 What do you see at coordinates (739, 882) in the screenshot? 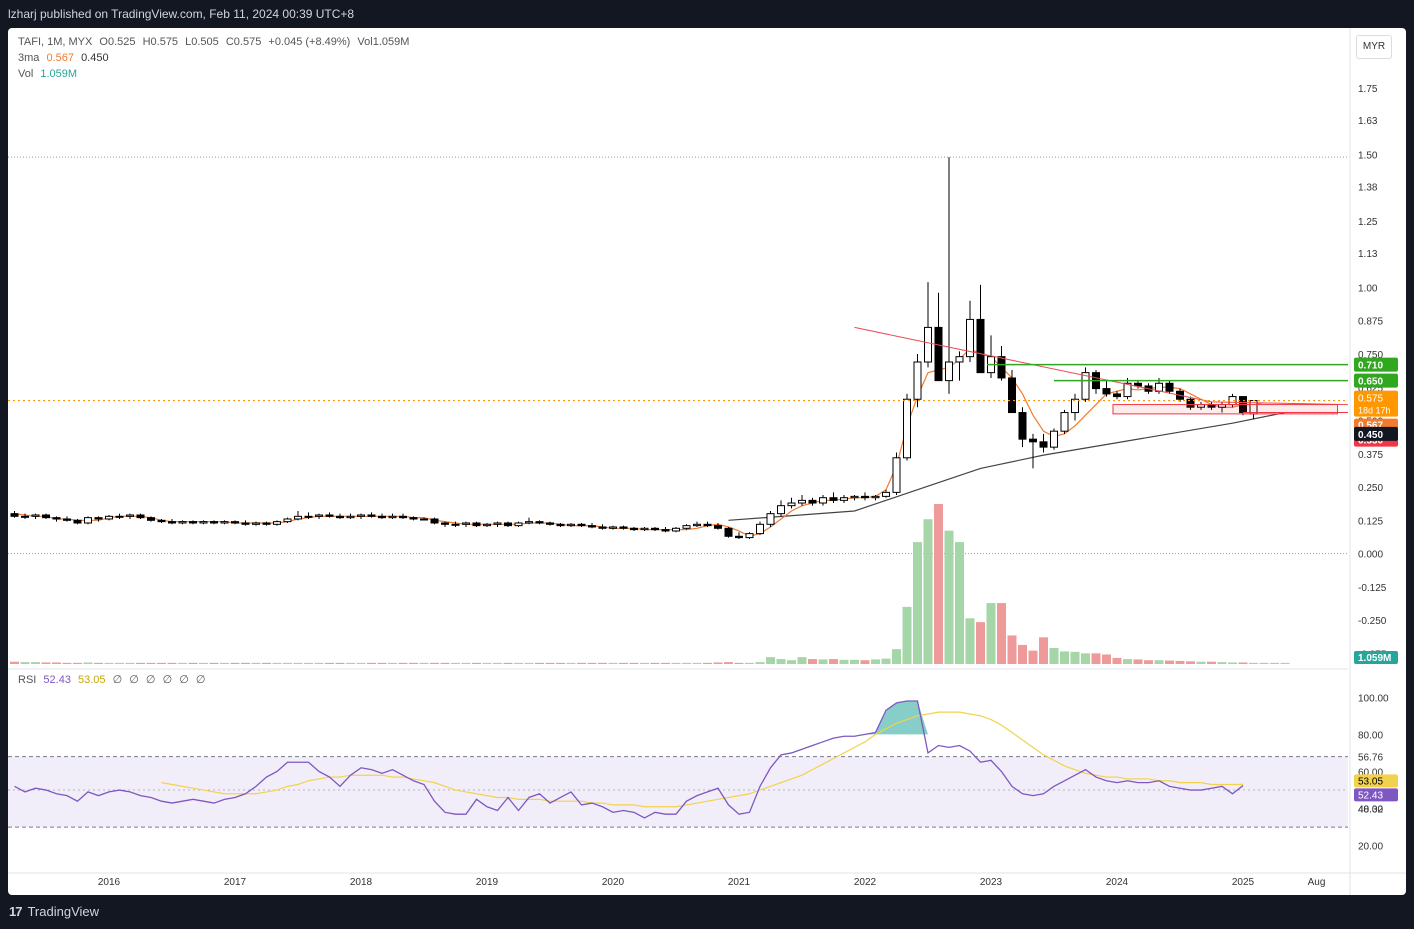
I see `time-tick-label: 2021` at bounding box center [739, 882].